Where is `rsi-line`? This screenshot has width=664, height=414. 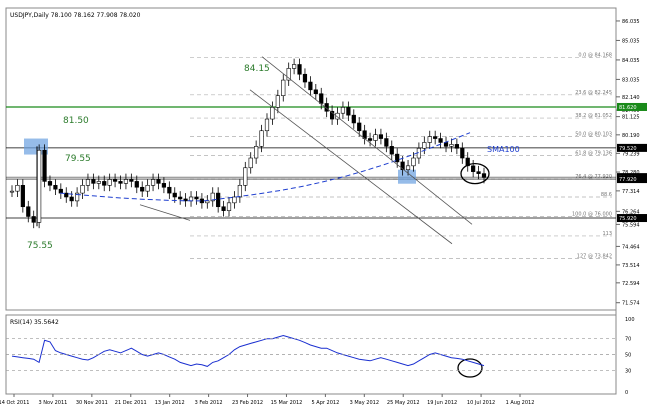 rsi-line is located at coordinates (248, 350).